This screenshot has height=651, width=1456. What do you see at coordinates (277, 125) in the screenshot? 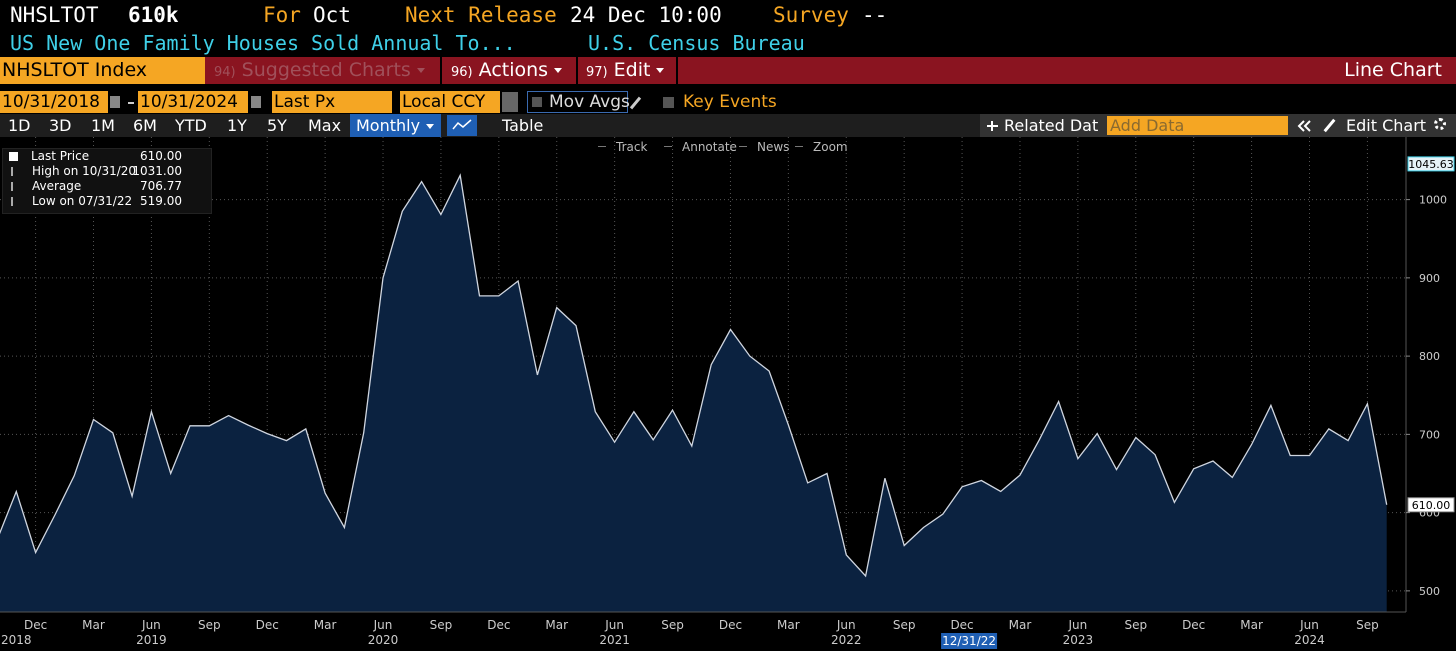
I see `period-button: 5Y` at bounding box center [277, 125].